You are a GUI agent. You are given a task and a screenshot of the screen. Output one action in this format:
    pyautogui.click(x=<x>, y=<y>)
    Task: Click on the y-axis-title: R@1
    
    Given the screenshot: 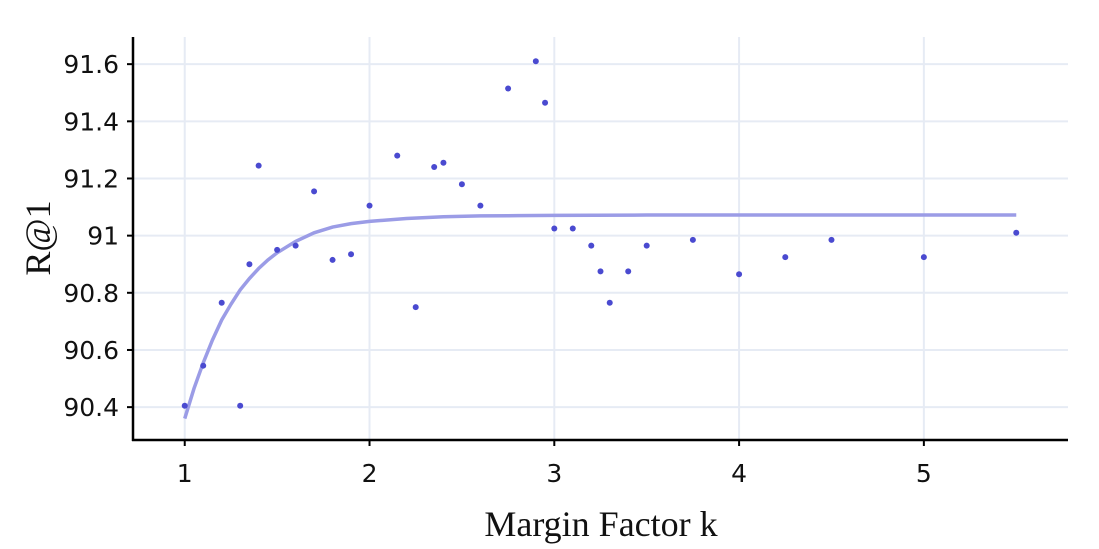 What is the action you would take?
    pyautogui.click(x=38, y=237)
    